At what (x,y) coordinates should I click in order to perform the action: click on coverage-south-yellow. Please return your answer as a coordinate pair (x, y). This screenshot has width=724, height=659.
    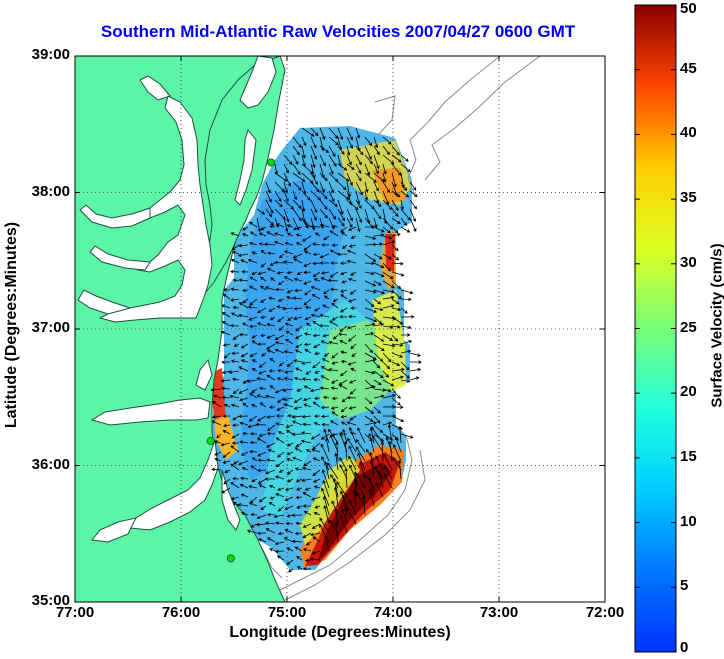
    Looking at the image, I should click on (330, 500).